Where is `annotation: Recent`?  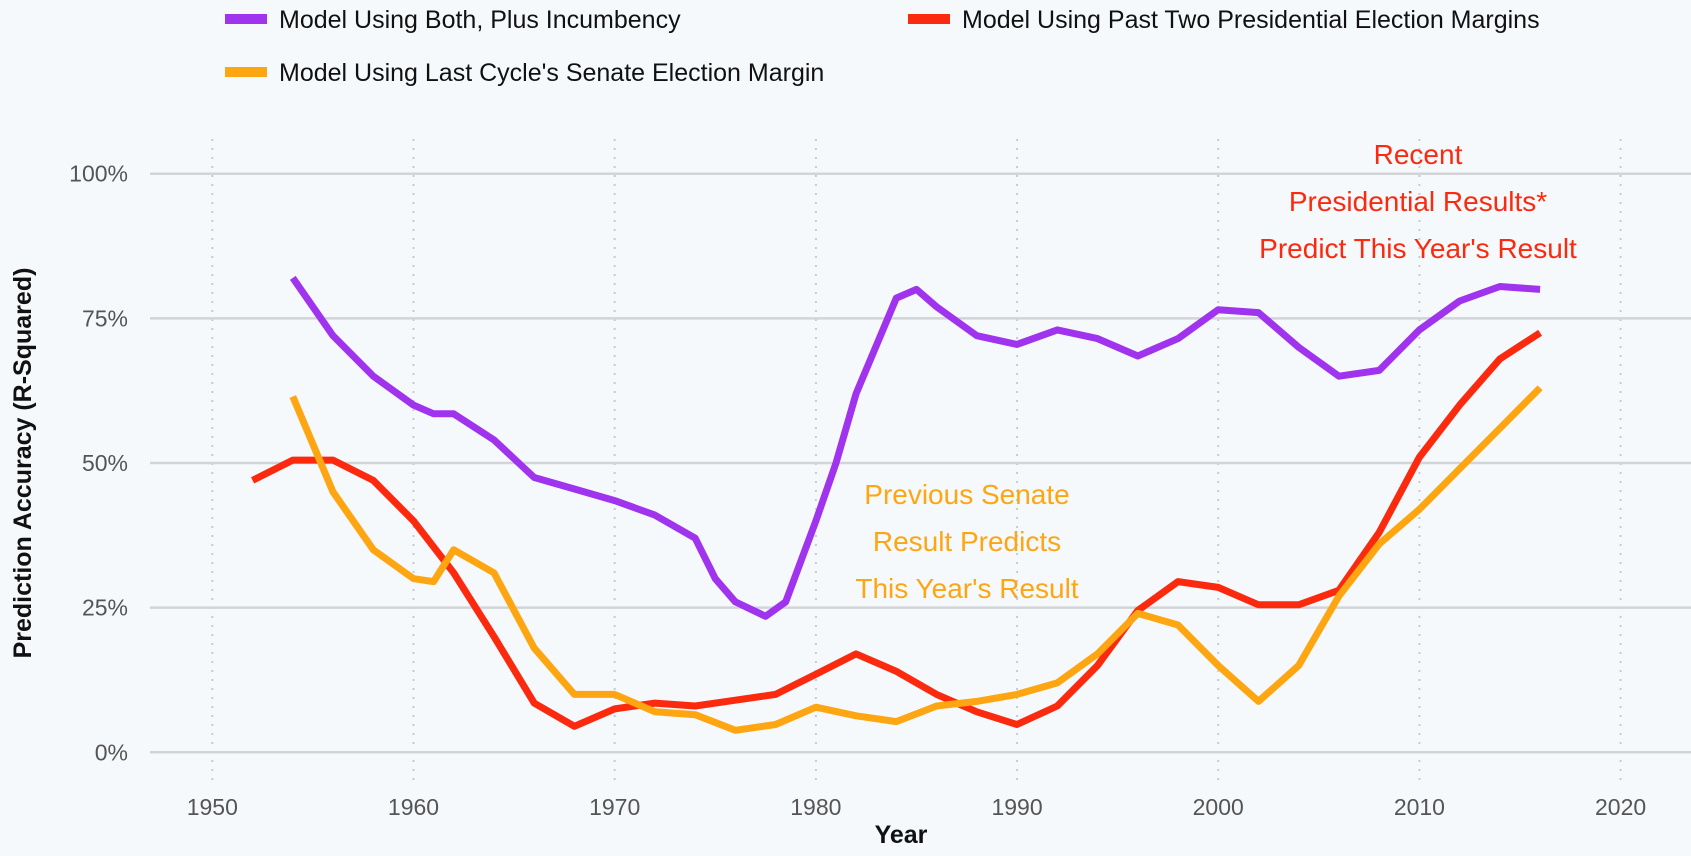 annotation: Recent is located at coordinates (1418, 154).